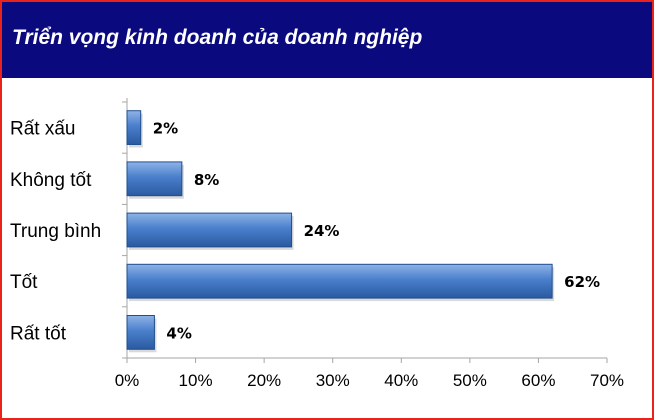 The height and width of the screenshot is (420, 654). Describe the element at coordinates (178, 333) in the screenshot. I see `value-label: 4%` at that location.